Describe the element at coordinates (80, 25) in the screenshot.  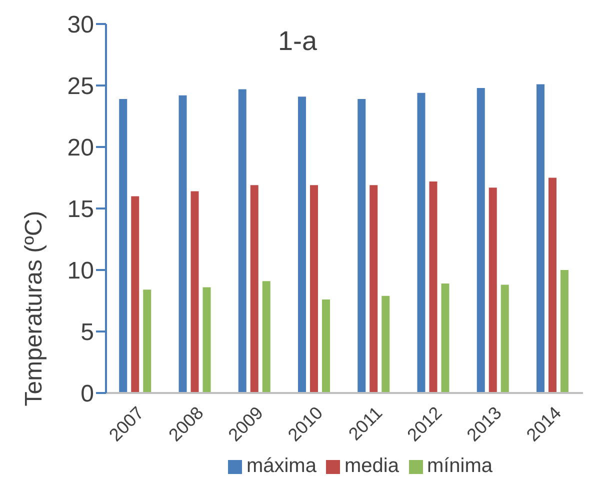
I see `y-tick-label: 30` at that location.